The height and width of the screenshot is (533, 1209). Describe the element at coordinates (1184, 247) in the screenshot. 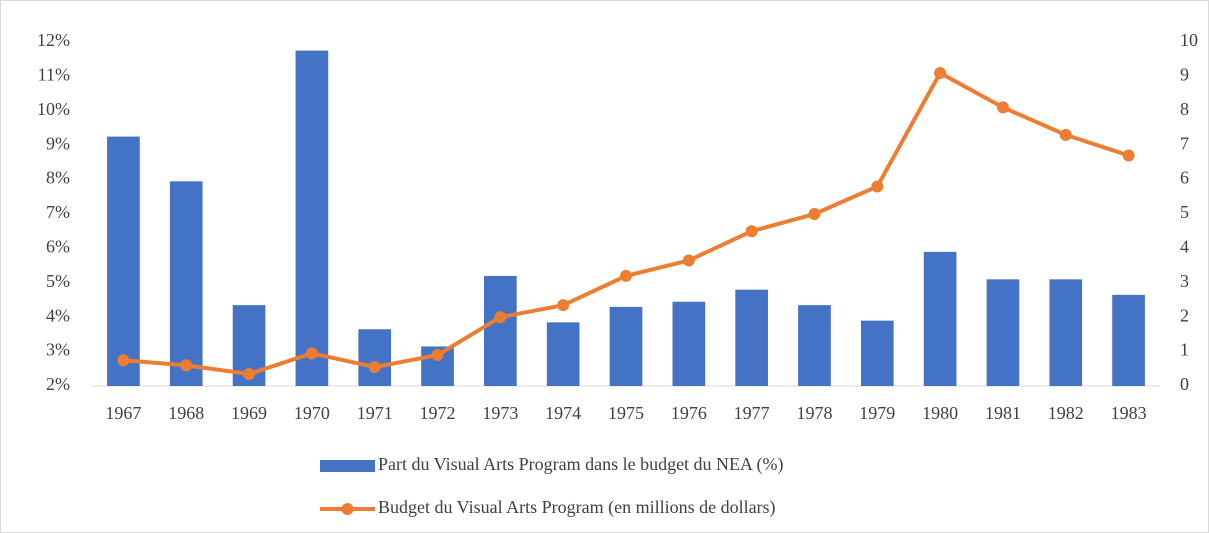

I see `y2-tick-label: 4` at that location.